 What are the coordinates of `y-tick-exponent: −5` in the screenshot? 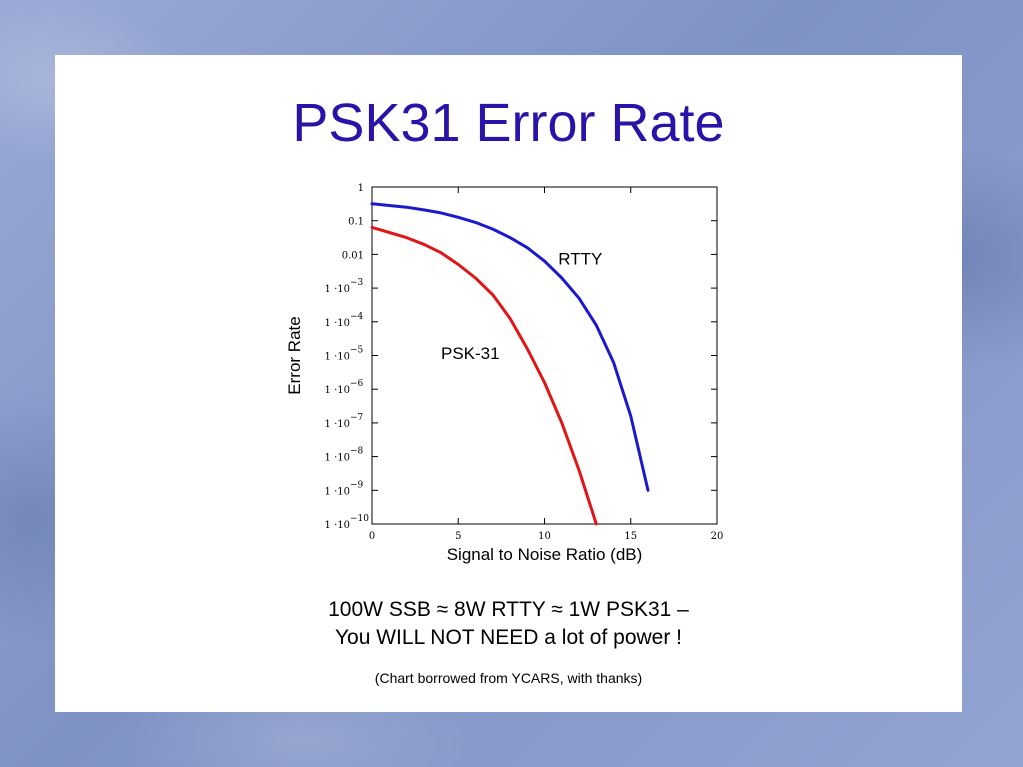 It's located at (357, 351).